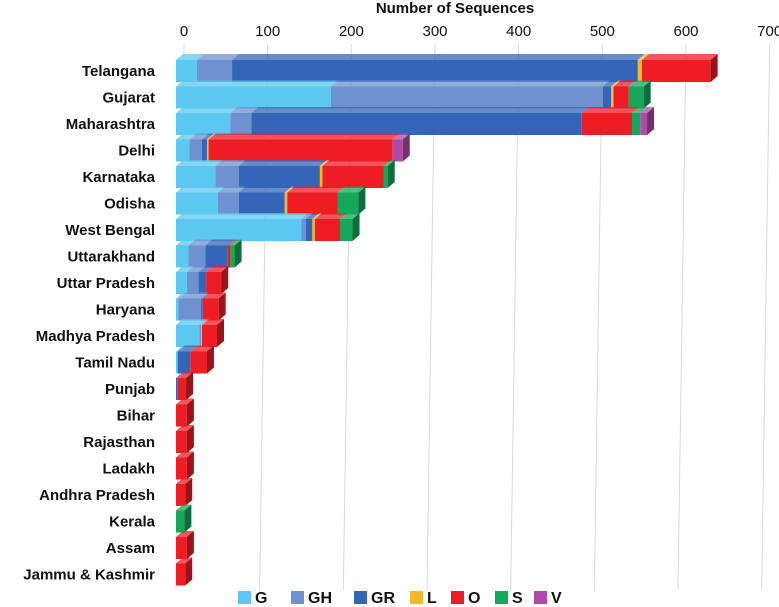 Image resolution: width=779 pixels, height=607 pixels. Describe the element at coordinates (400, 598) in the screenshot. I see `legend: G GH GR L O S V` at that location.